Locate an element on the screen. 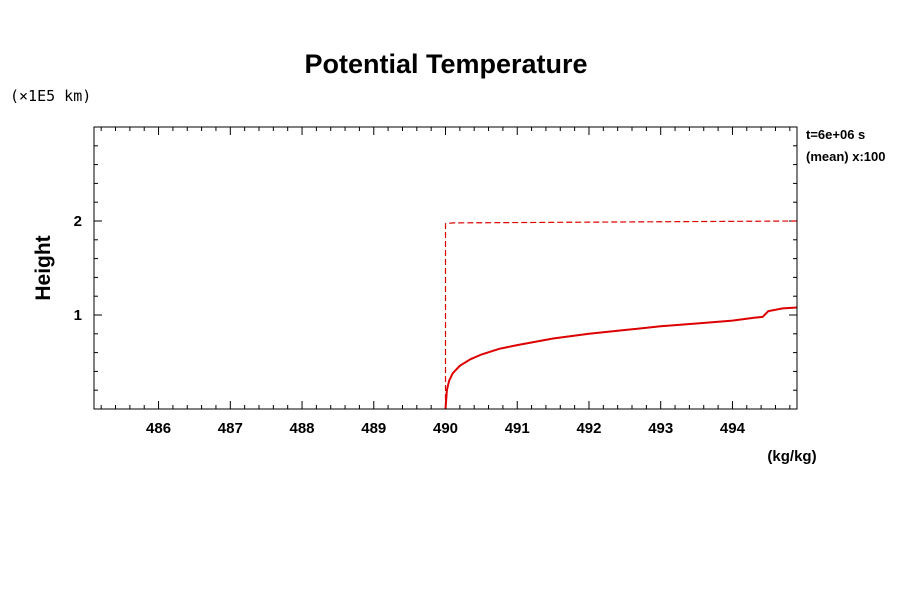 The width and height of the screenshot is (900, 600). x-tick-label: 491 is located at coordinates (517, 428).